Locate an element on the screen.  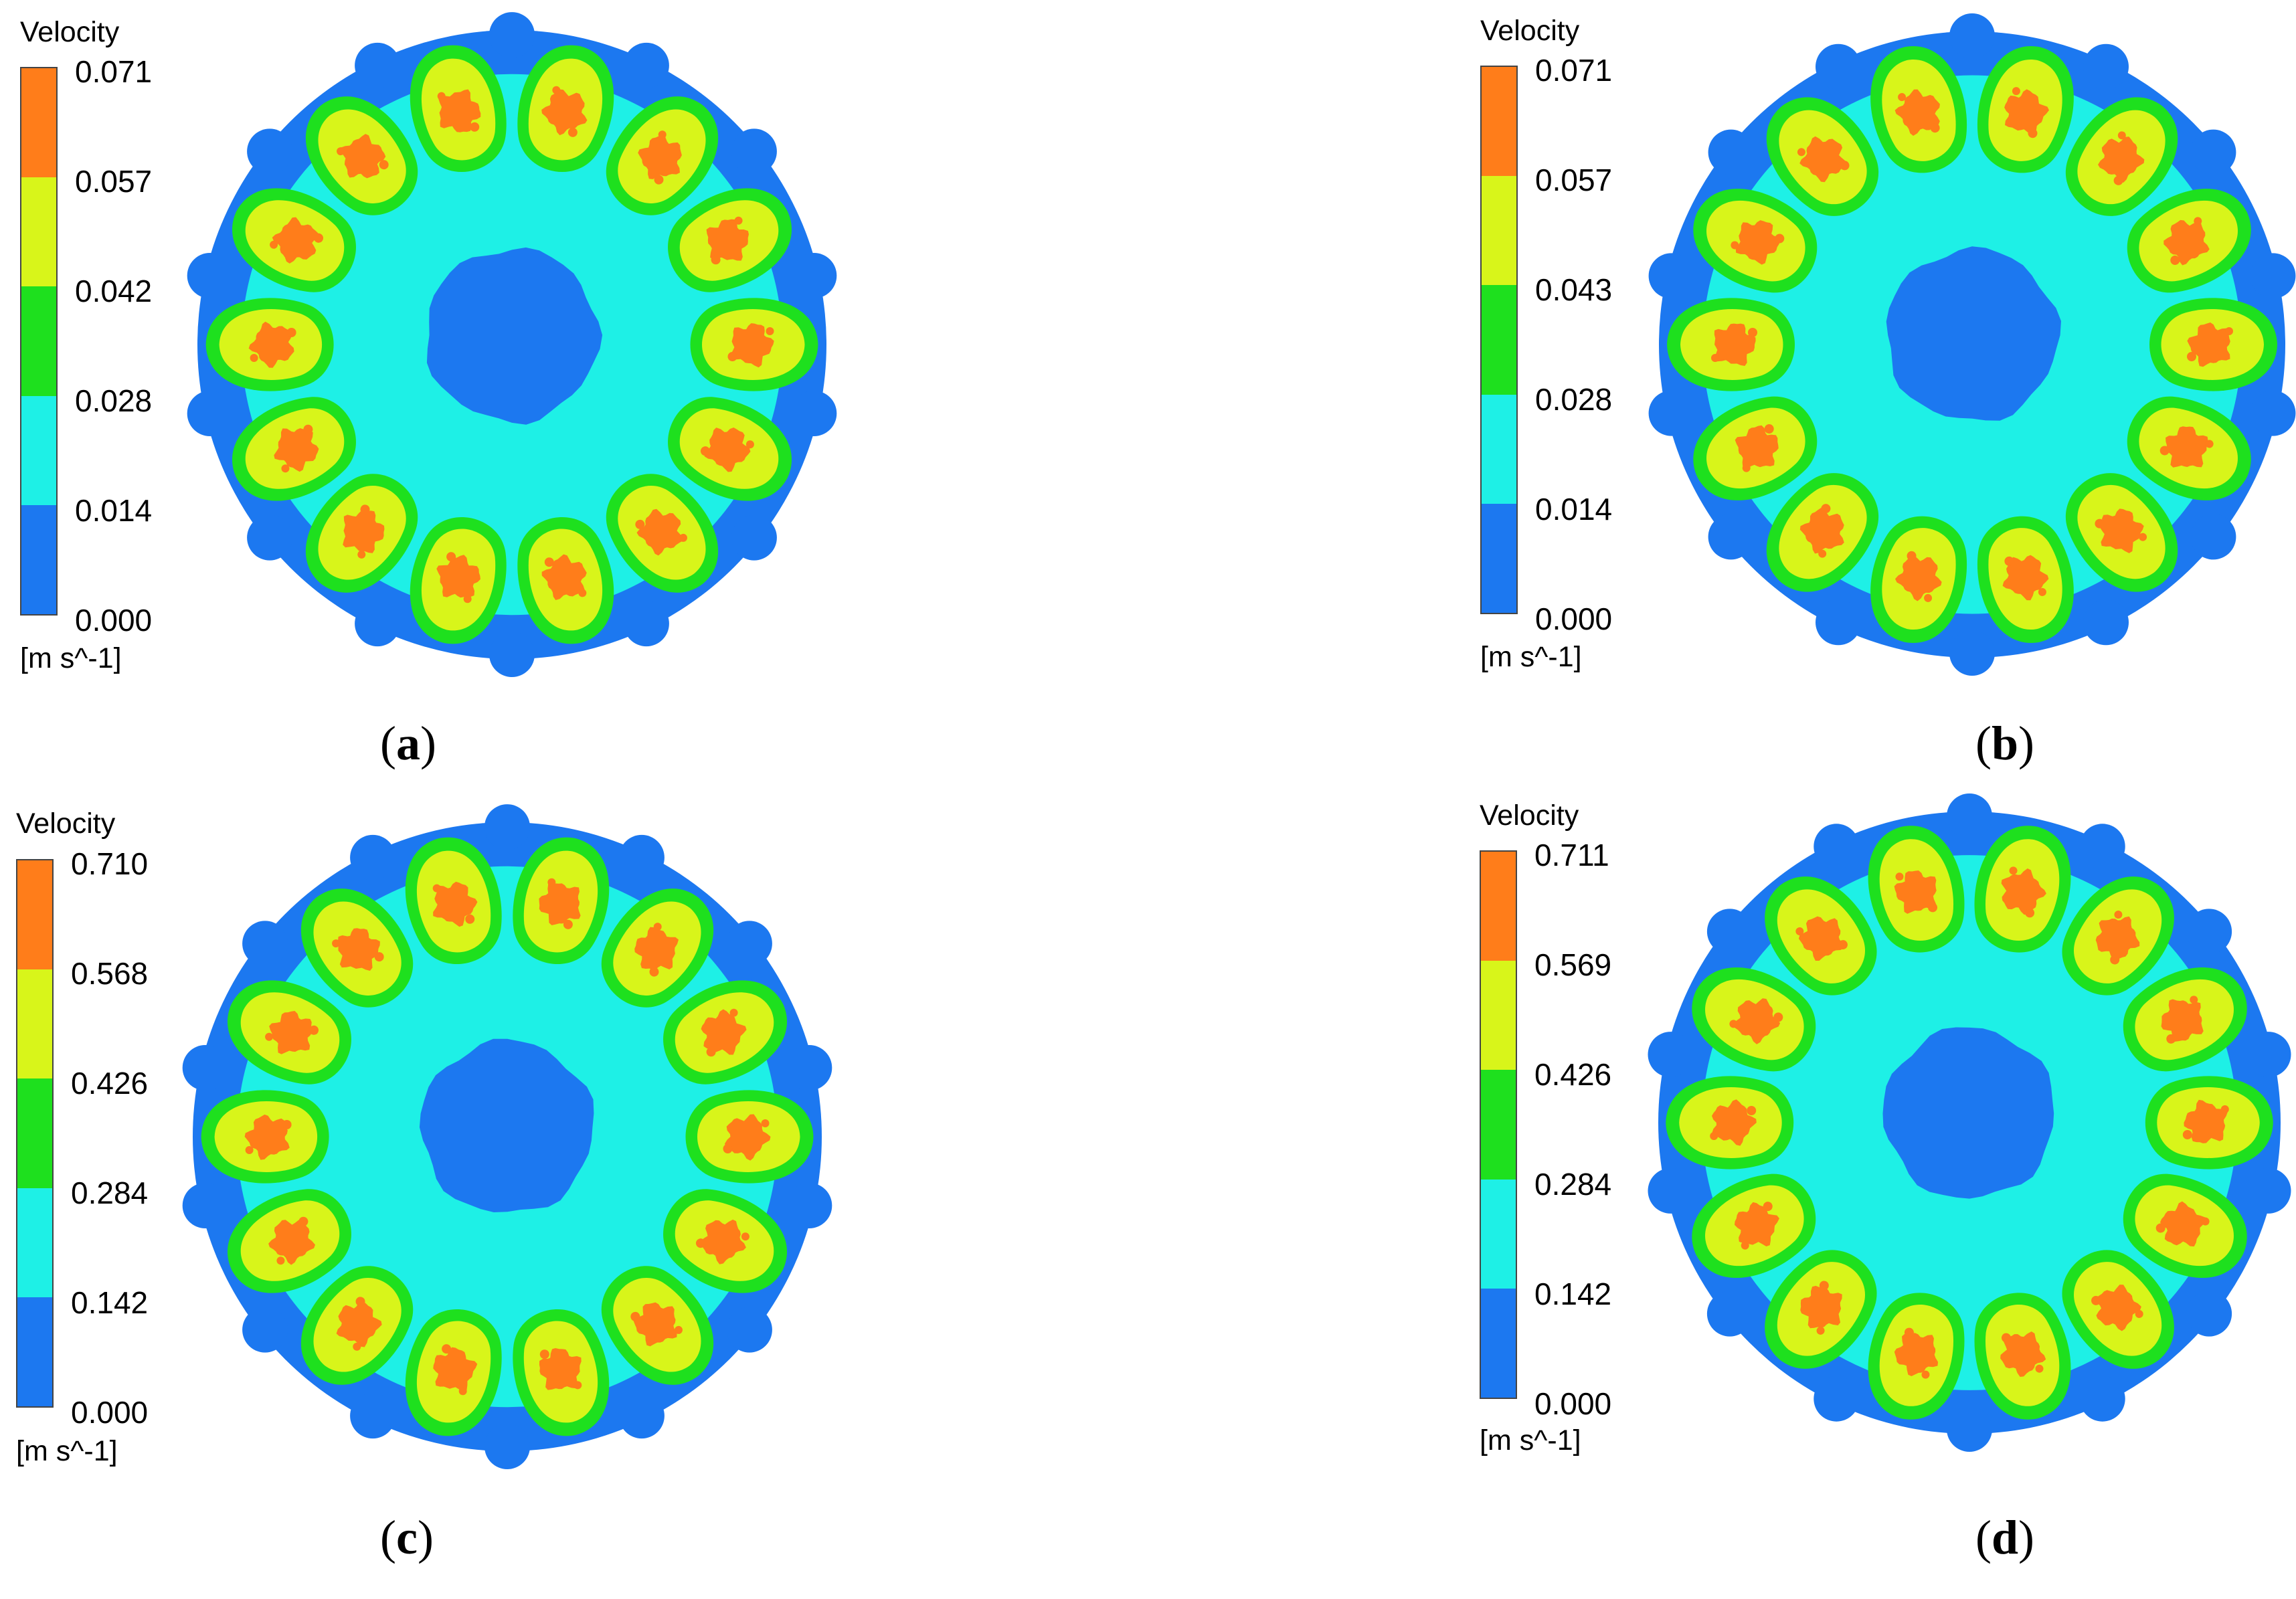
tick-label: 0.284 is located at coordinates (110, 1192).